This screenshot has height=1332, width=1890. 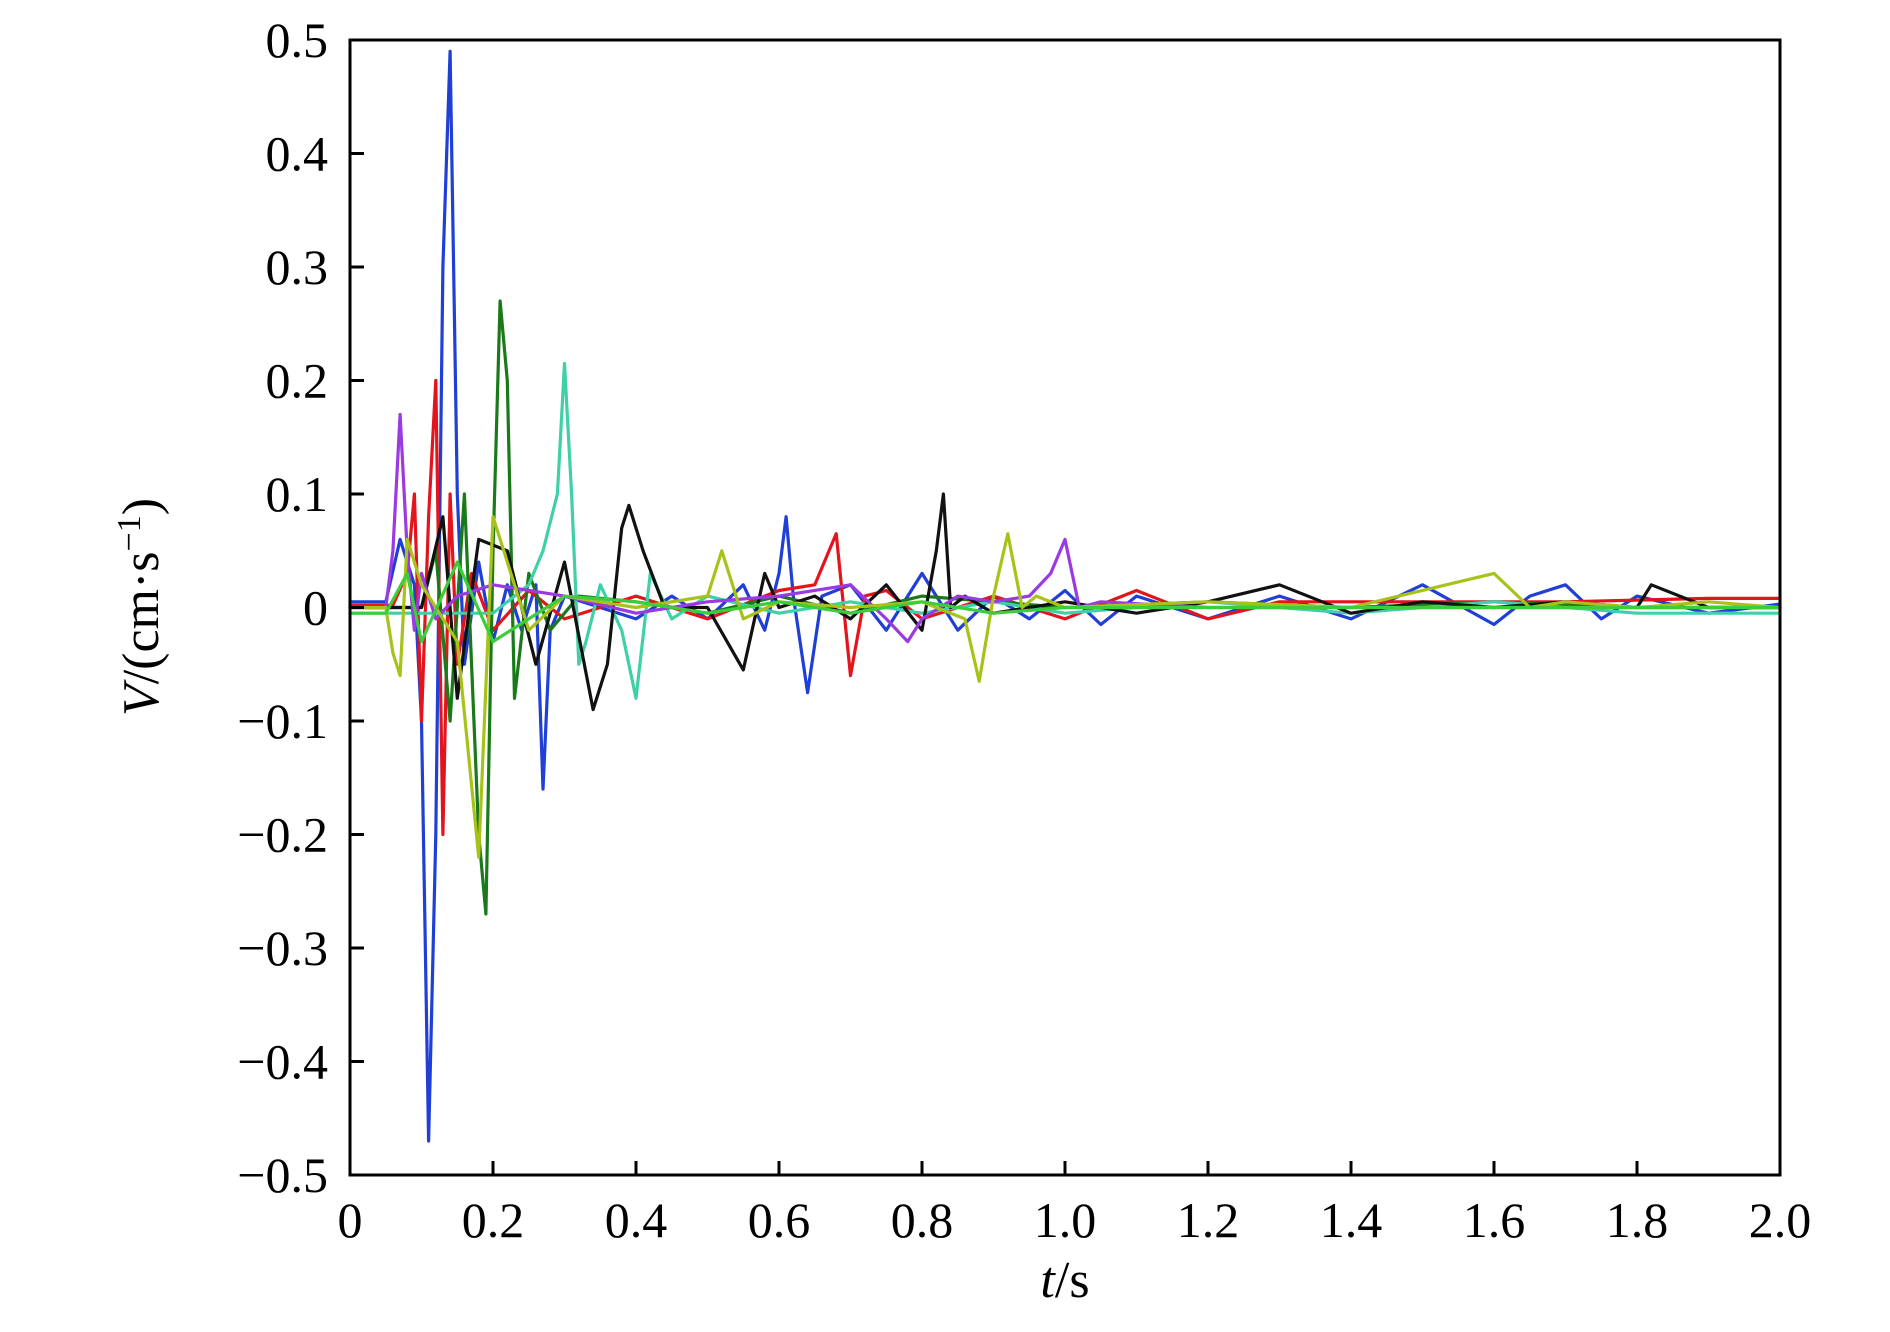 What do you see at coordinates (141, 506) in the screenshot?
I see `y-axis-label-unit-post: )` at bounding box center [141, 506].